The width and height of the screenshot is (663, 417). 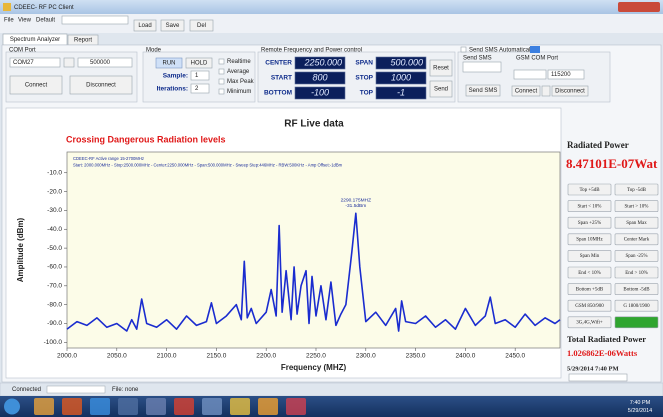 I want to click on button-label: Send, so click(x=441, y=90).